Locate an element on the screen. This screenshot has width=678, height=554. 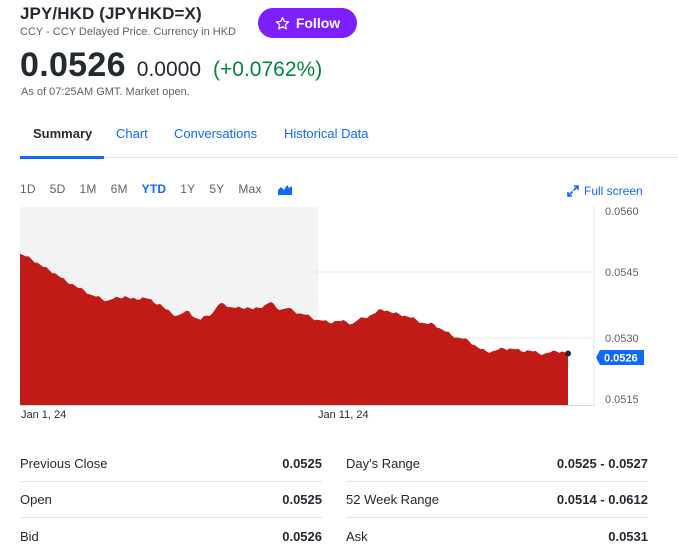
active-tab-indicator is located at coordinates (62, 157).